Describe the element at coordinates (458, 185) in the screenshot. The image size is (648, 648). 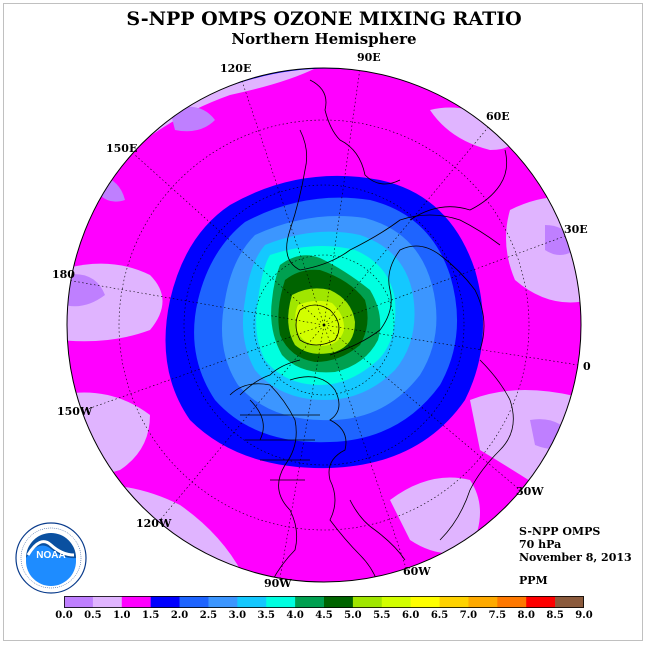
I see `coast-india` at that location.